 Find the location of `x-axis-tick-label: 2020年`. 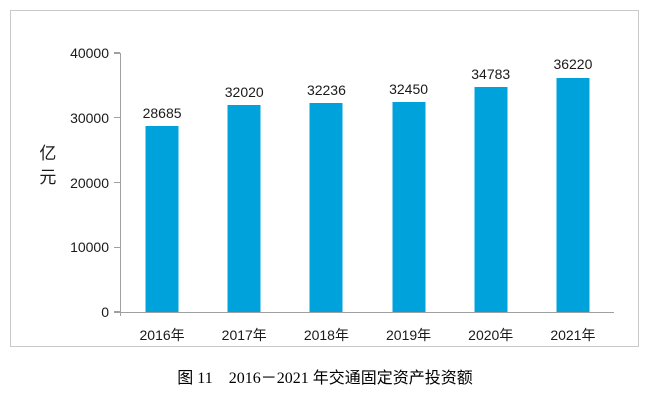

x-axis-tick-label: 2020年 is located at coordinates (491, 335).